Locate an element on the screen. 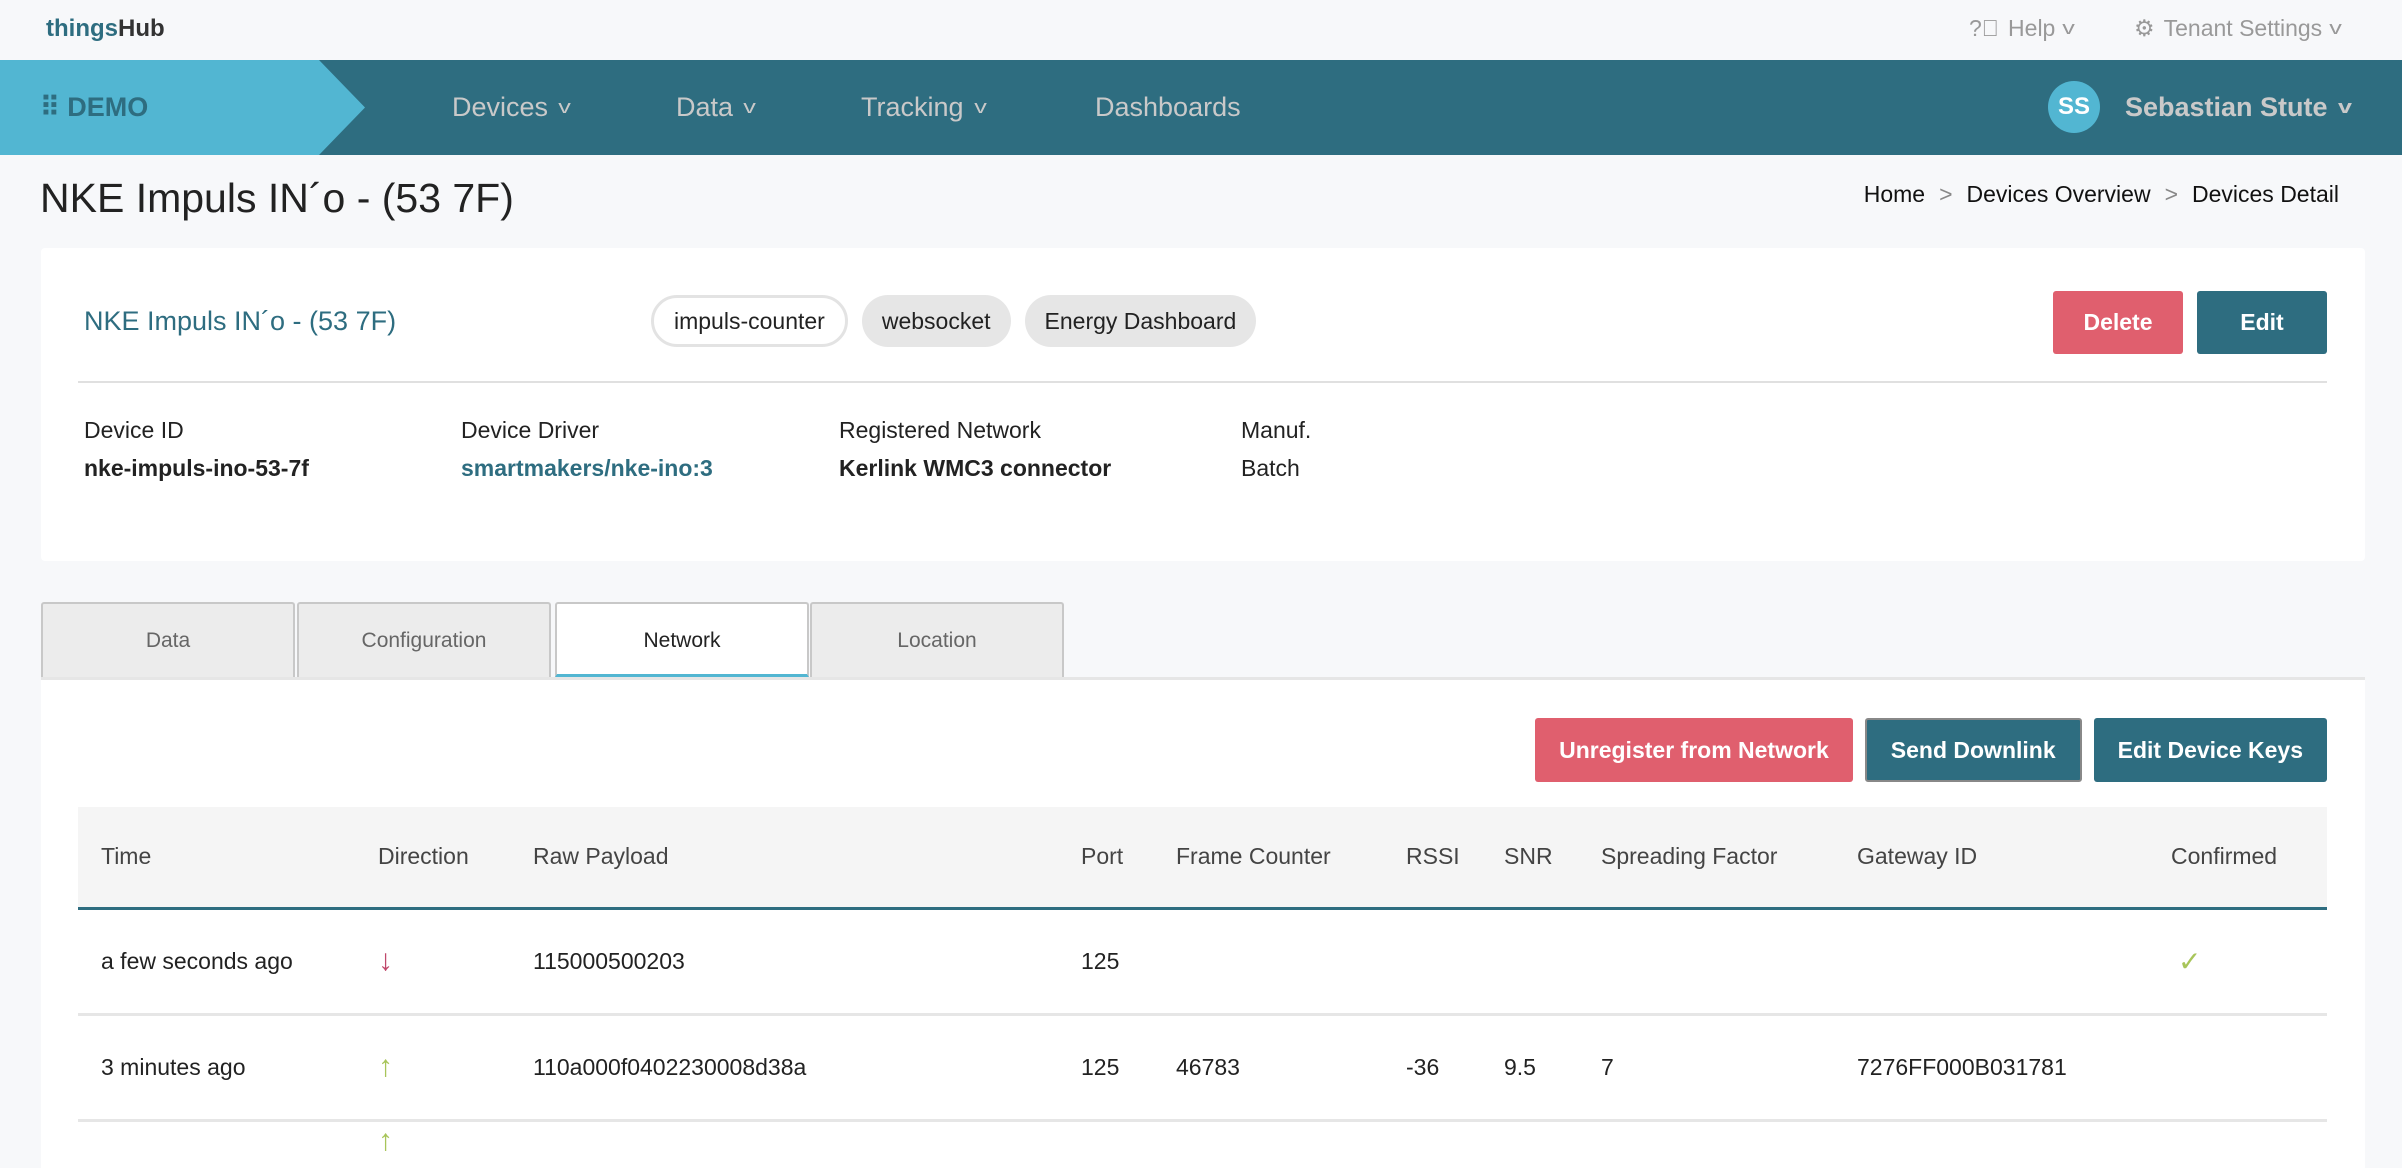  divider is located at coordinates (1202, 382).